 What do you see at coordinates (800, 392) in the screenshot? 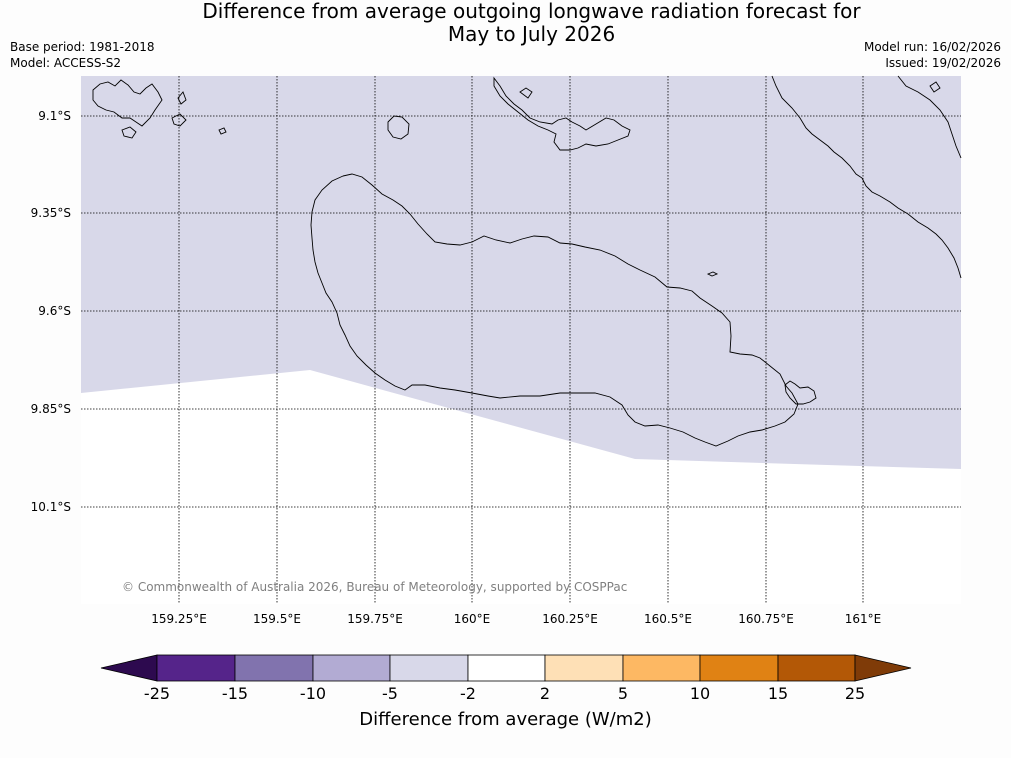
I see `islet-east` at bounding box center [800, 392].